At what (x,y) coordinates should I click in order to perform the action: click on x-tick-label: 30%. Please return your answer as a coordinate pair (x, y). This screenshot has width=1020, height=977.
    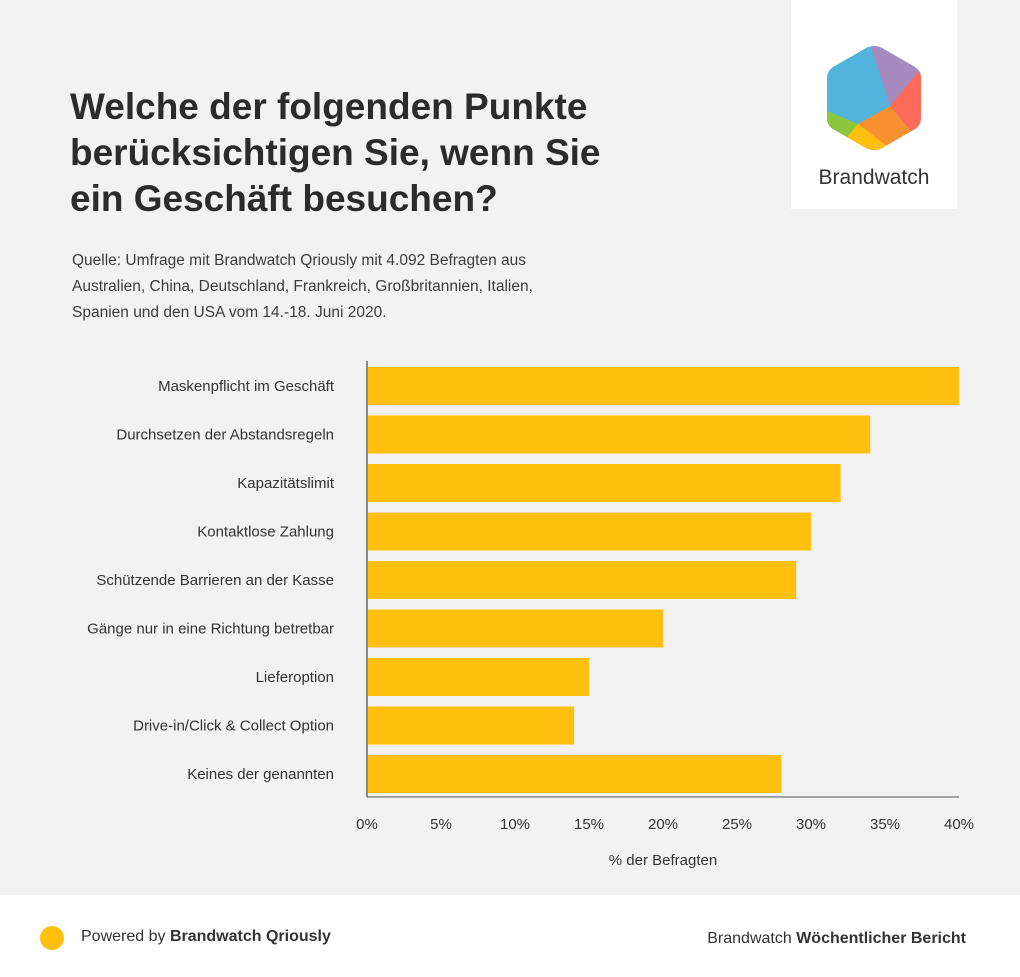
    Looking at the image, I should click on (811, 824).